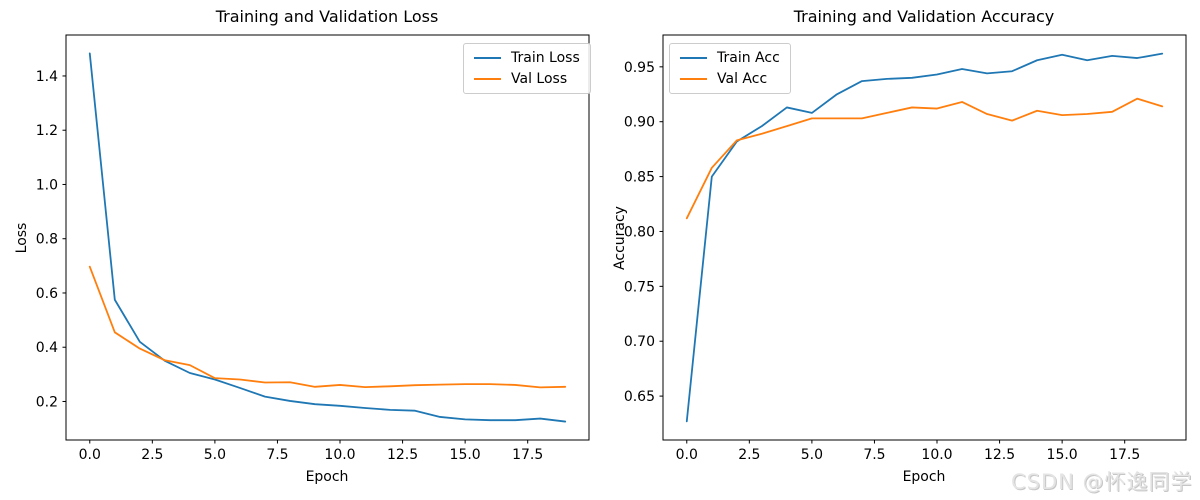 This screenshot has height=500, width=1200. Describe the element at coordinates (487, 58) in the screenshot. I see `train-loss-line-swatch` at that location.